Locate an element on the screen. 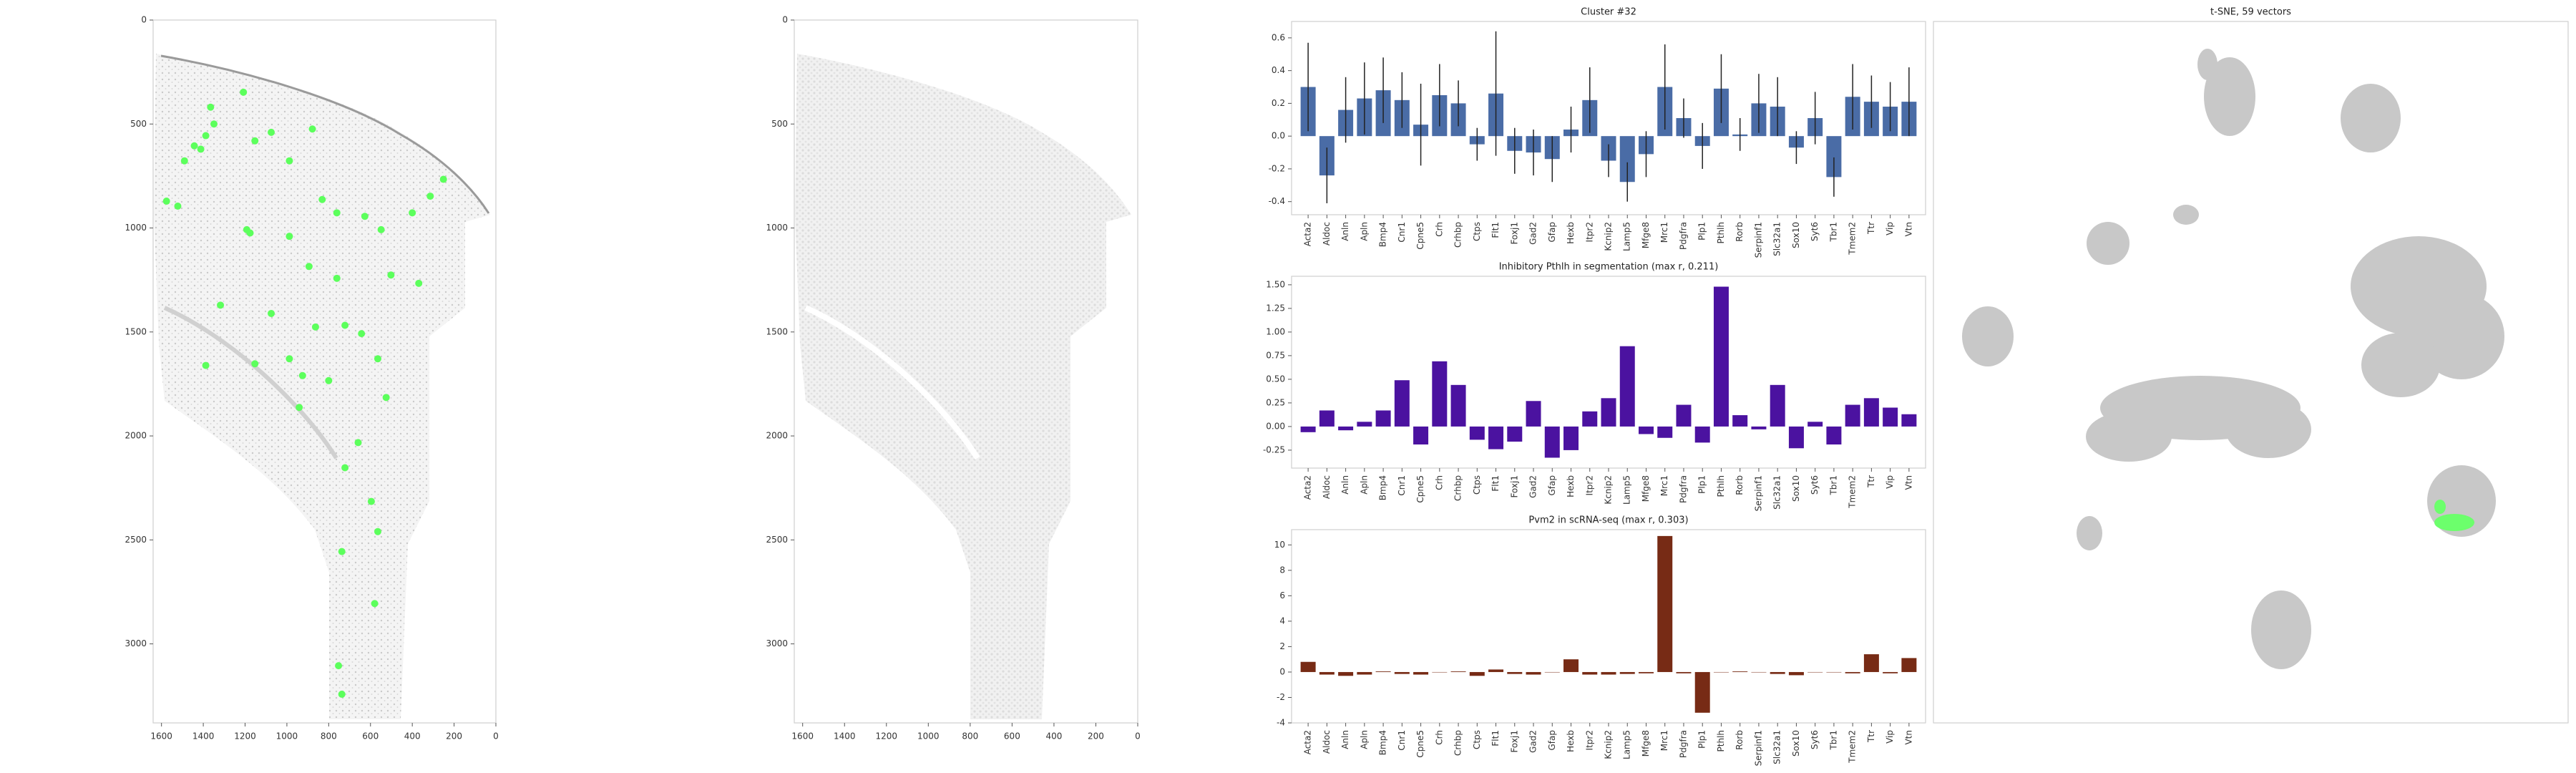  x-tick-label: 1400 is located at coordinates (845, 736).